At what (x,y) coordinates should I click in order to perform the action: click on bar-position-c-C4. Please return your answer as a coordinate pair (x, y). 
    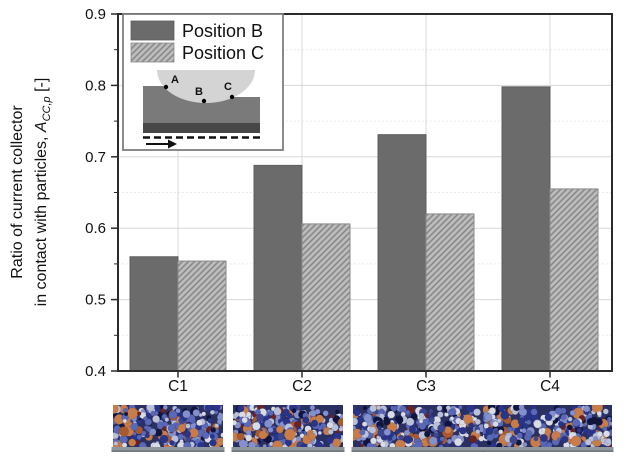
    Looking at the image, I should click on (574, 280).